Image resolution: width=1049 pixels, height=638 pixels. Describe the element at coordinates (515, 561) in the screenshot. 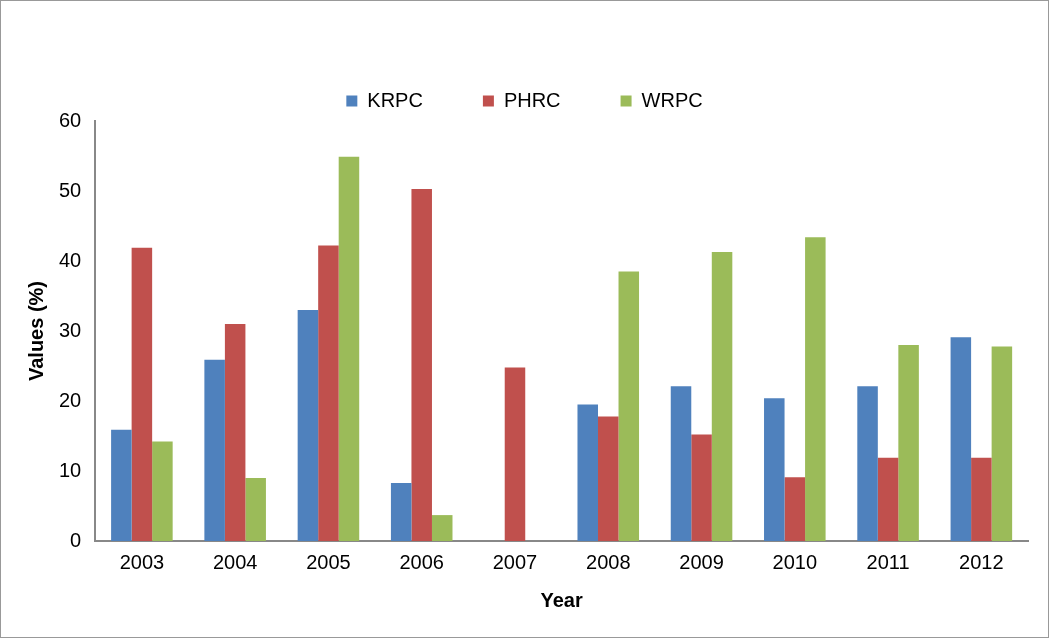

I see `x-tick-label: 2007` at that location.